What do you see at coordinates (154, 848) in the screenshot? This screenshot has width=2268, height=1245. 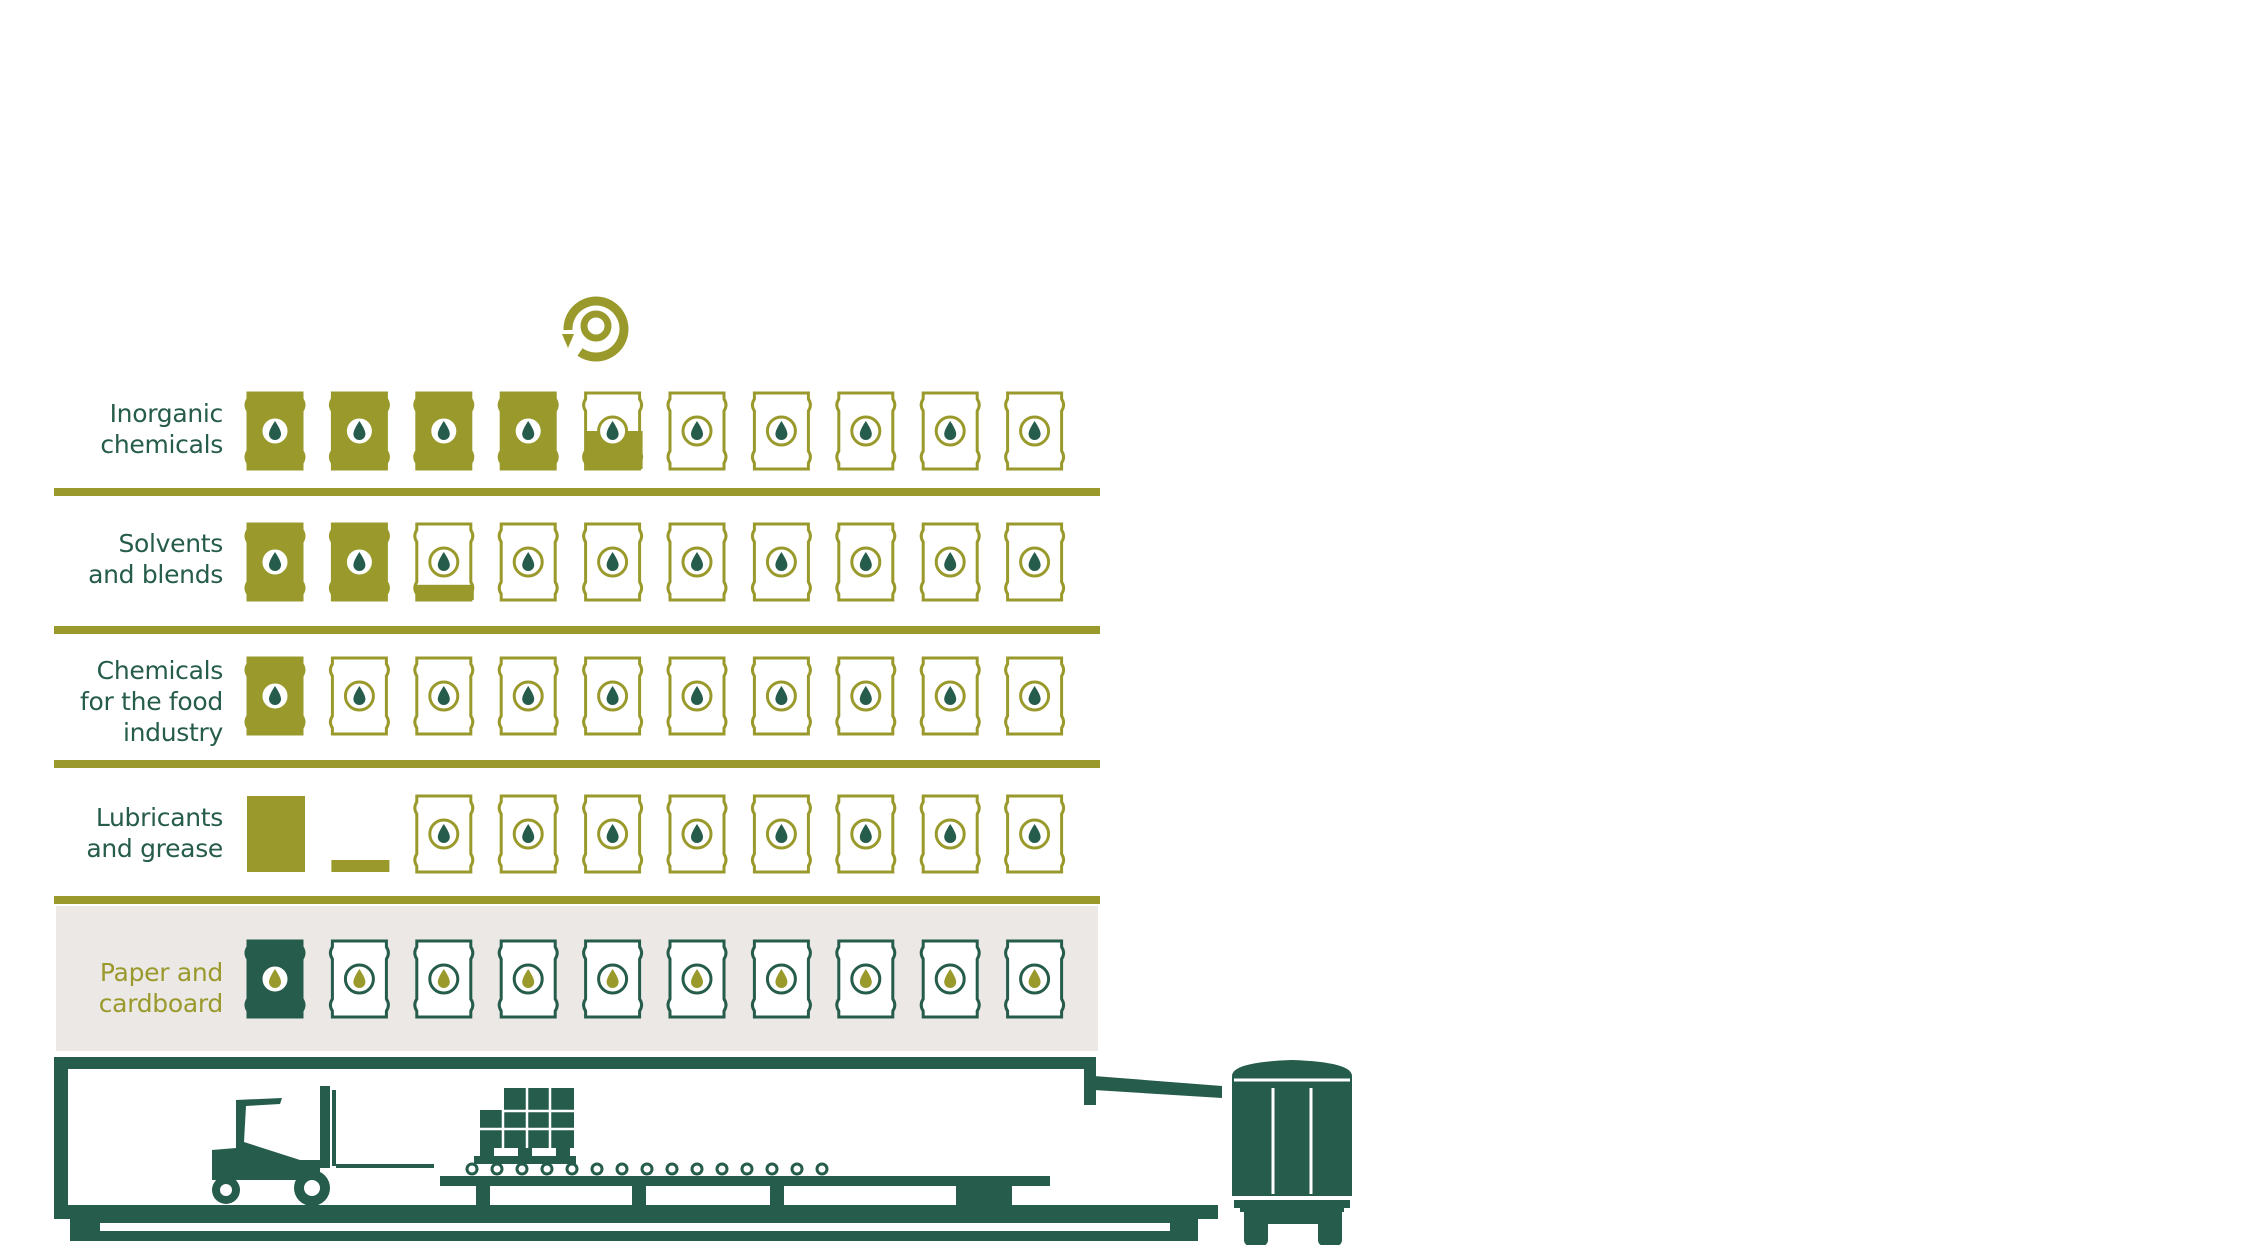 I see `label-line: and grease` at bounding box center [154, 848].